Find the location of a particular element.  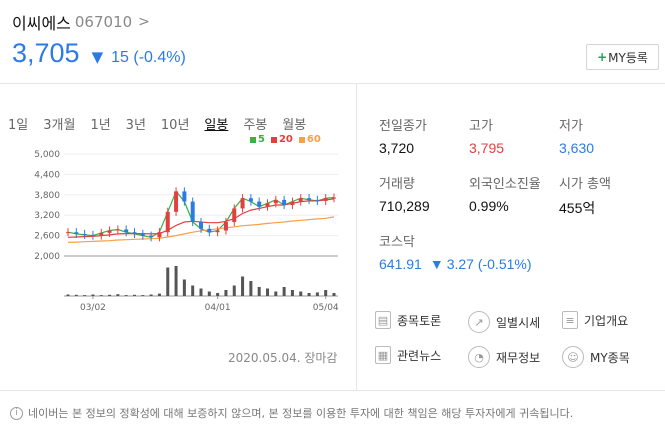

tab-10year: 10년 is located at coordinates (175, 125).